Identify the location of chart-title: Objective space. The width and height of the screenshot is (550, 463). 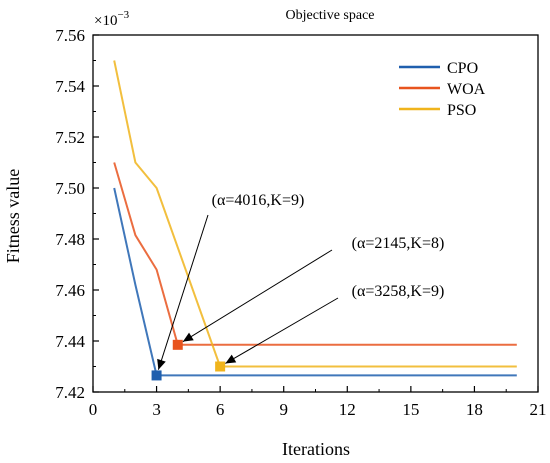
(329, 15).